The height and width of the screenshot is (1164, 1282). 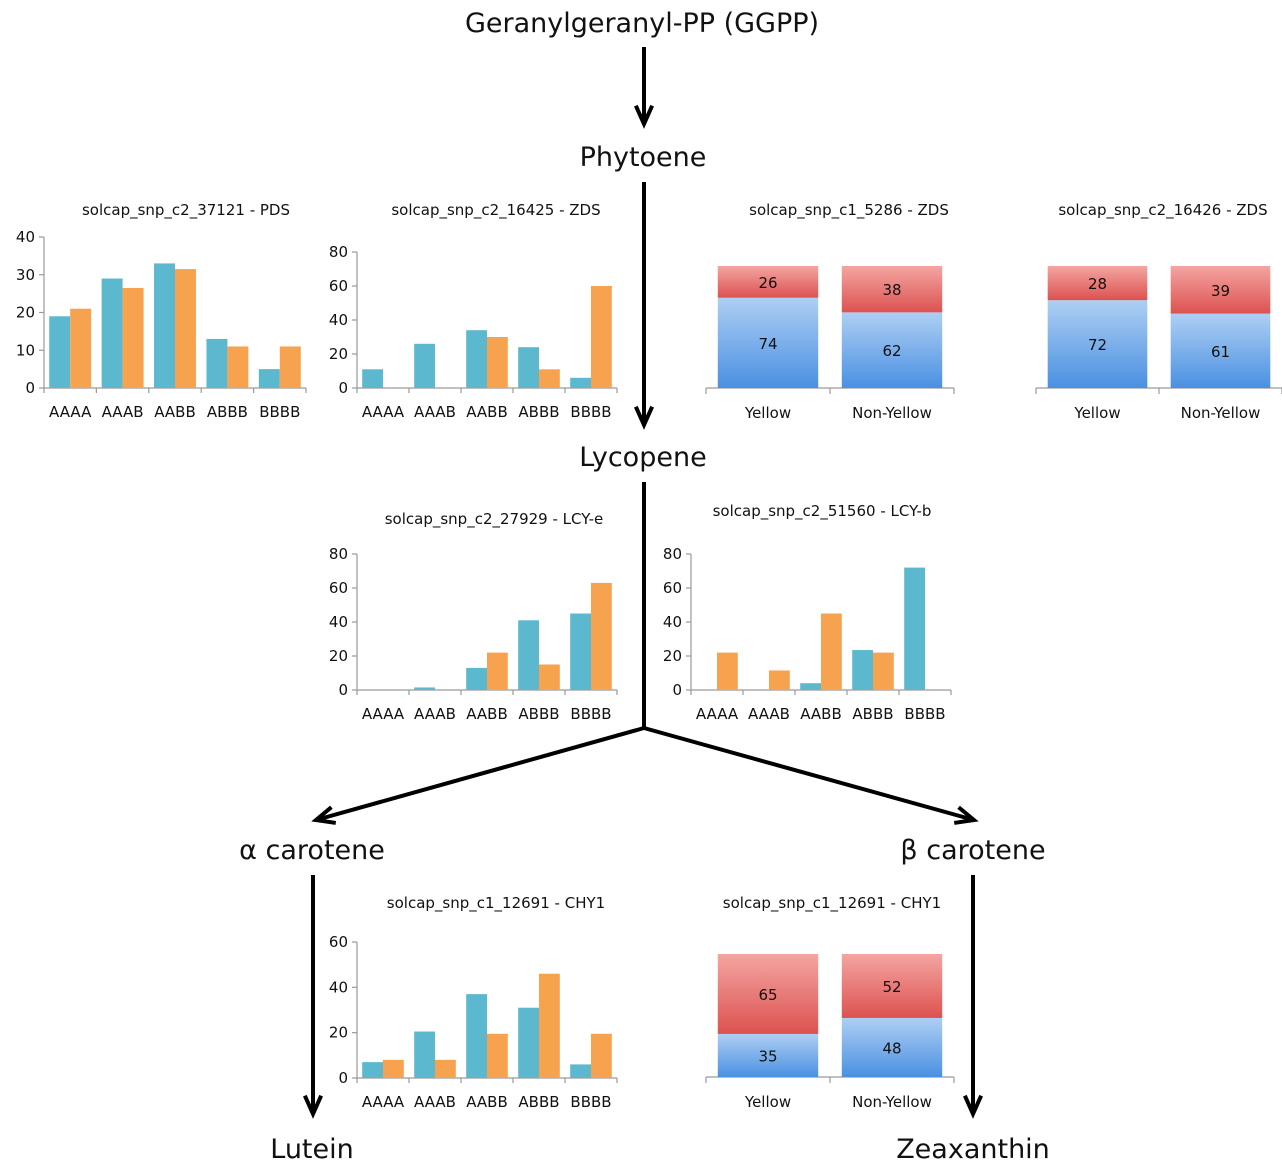 I want to click on arrow-phytoene-lycopene-head, so click(x=644, y=417).